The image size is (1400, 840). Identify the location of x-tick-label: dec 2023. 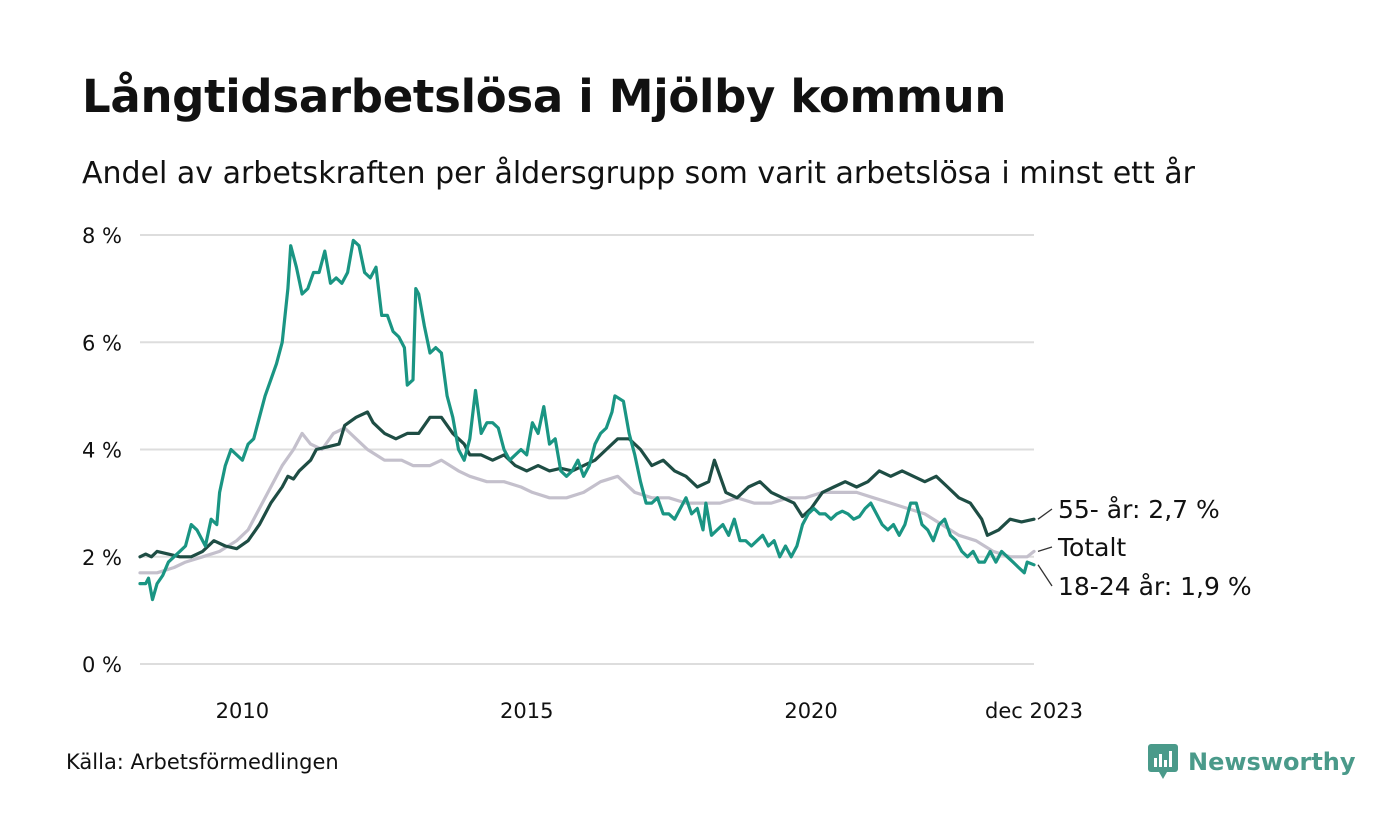
(1034, 711).